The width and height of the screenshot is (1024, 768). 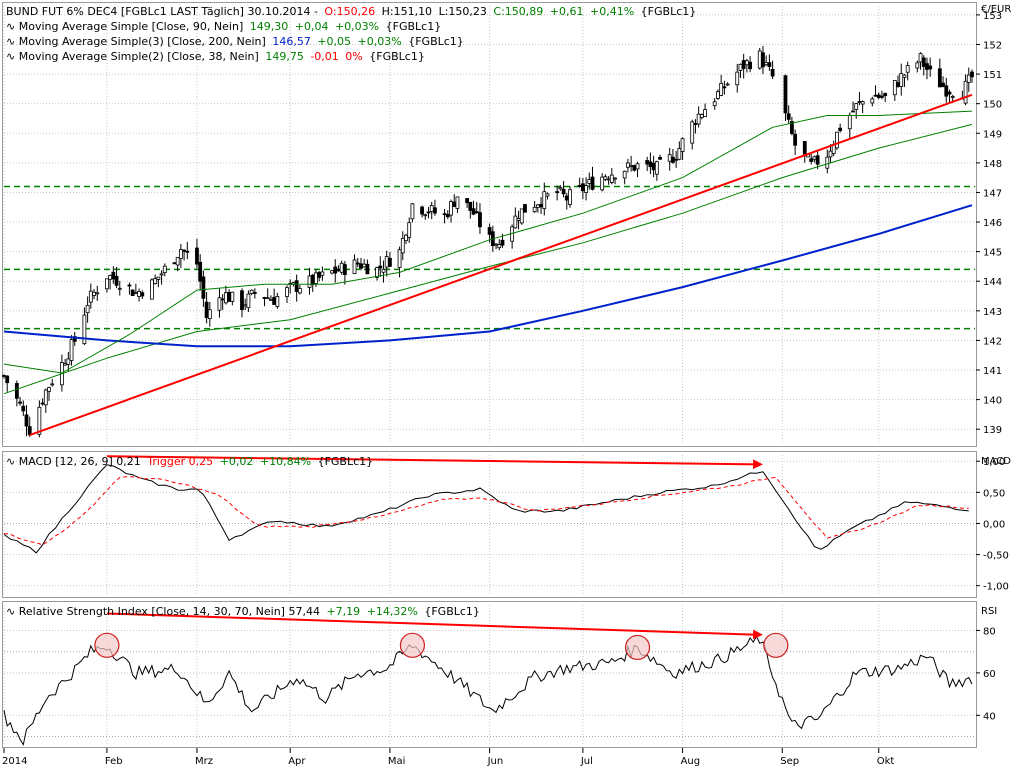 I want to click on macd-line, so click(x=486, y=509).